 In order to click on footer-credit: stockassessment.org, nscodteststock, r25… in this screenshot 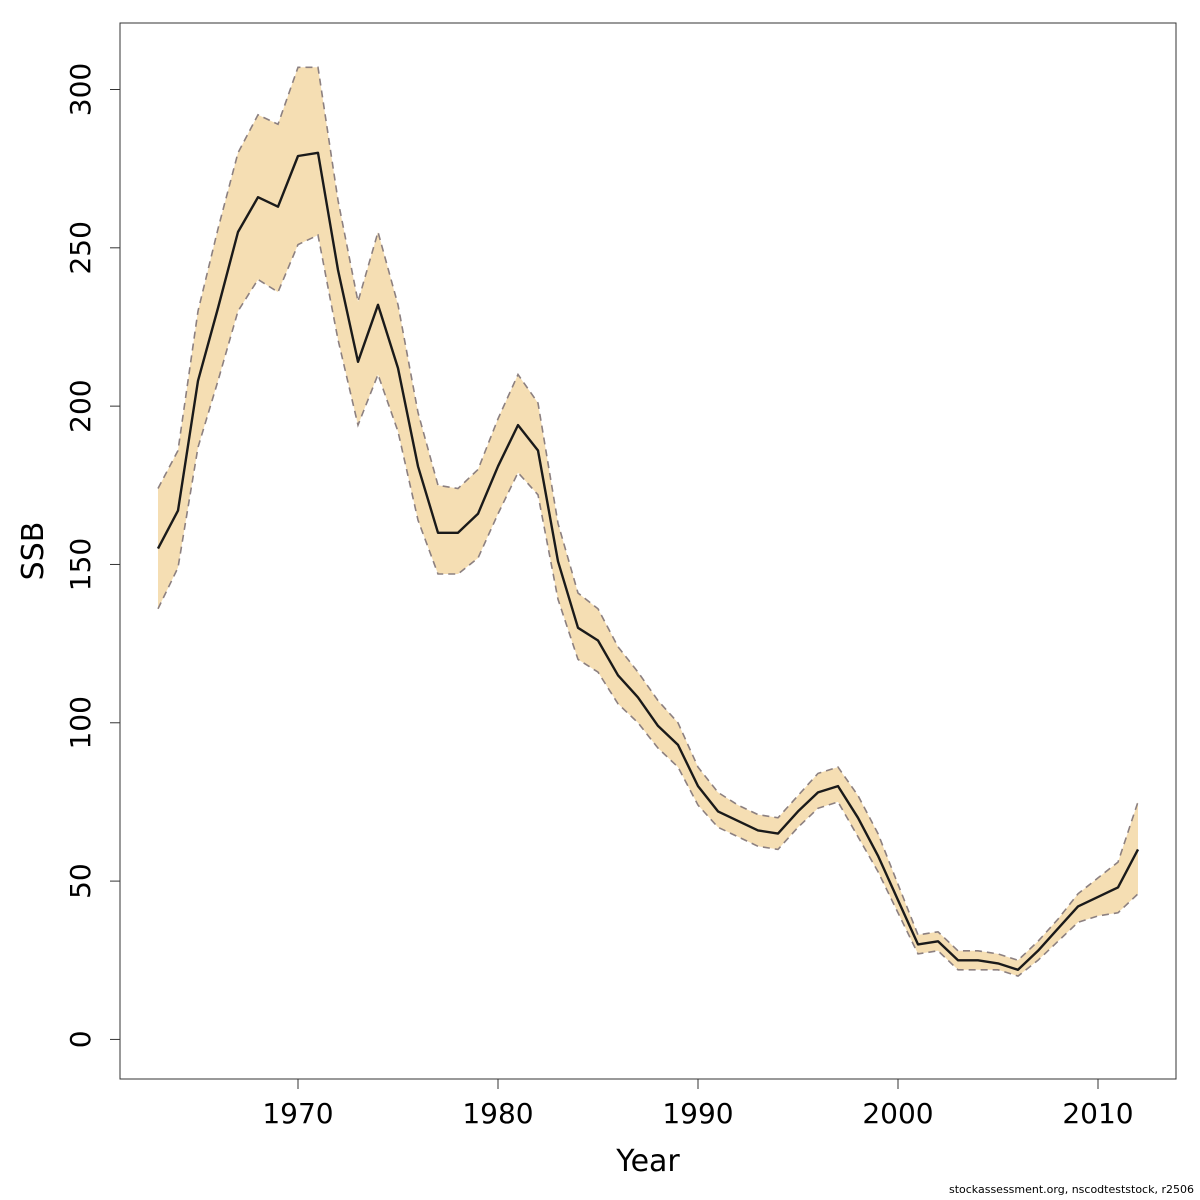, I will do `click(1071, 1189)`.